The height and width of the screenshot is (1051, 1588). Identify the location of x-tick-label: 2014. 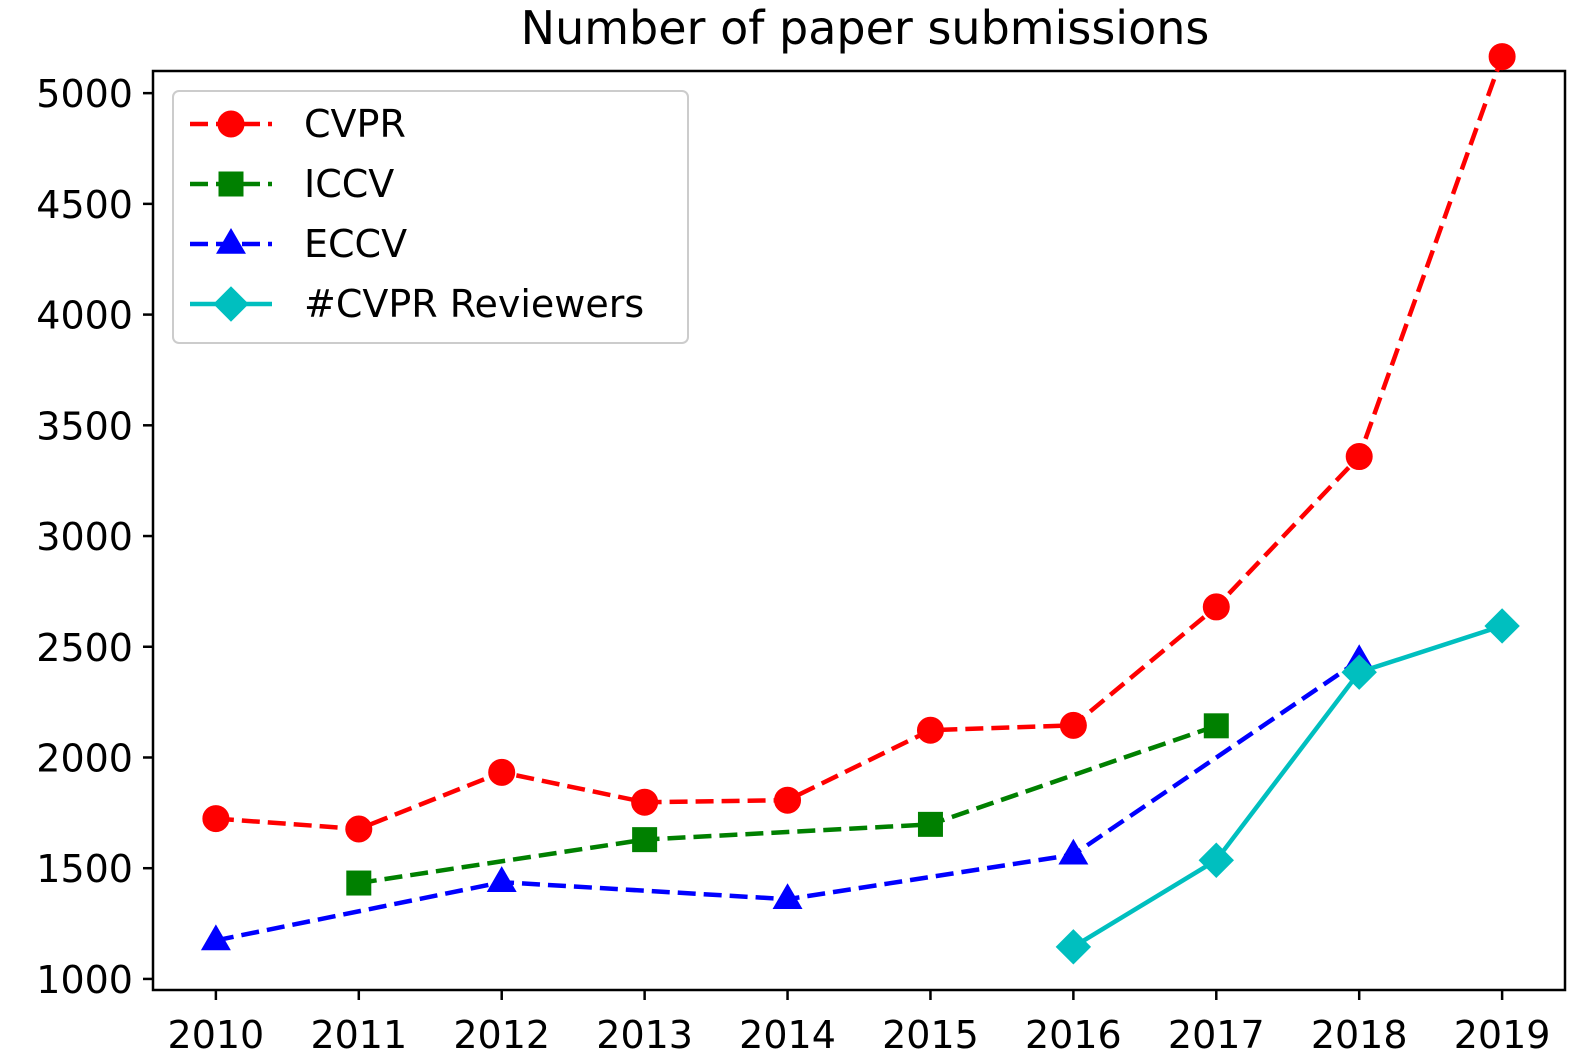
(787, 1032).